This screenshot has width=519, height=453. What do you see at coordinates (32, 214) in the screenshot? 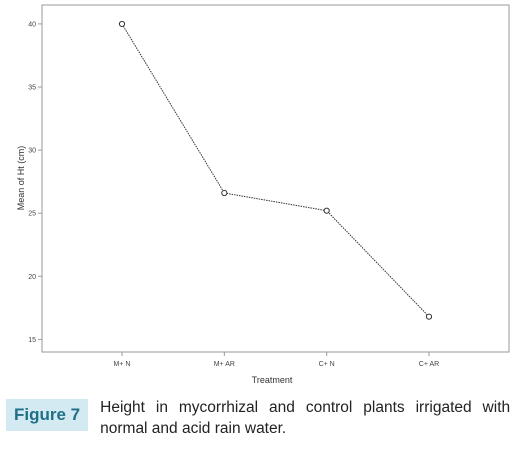
I see `y-tick-label: 25` at bounding box center [32, 214].